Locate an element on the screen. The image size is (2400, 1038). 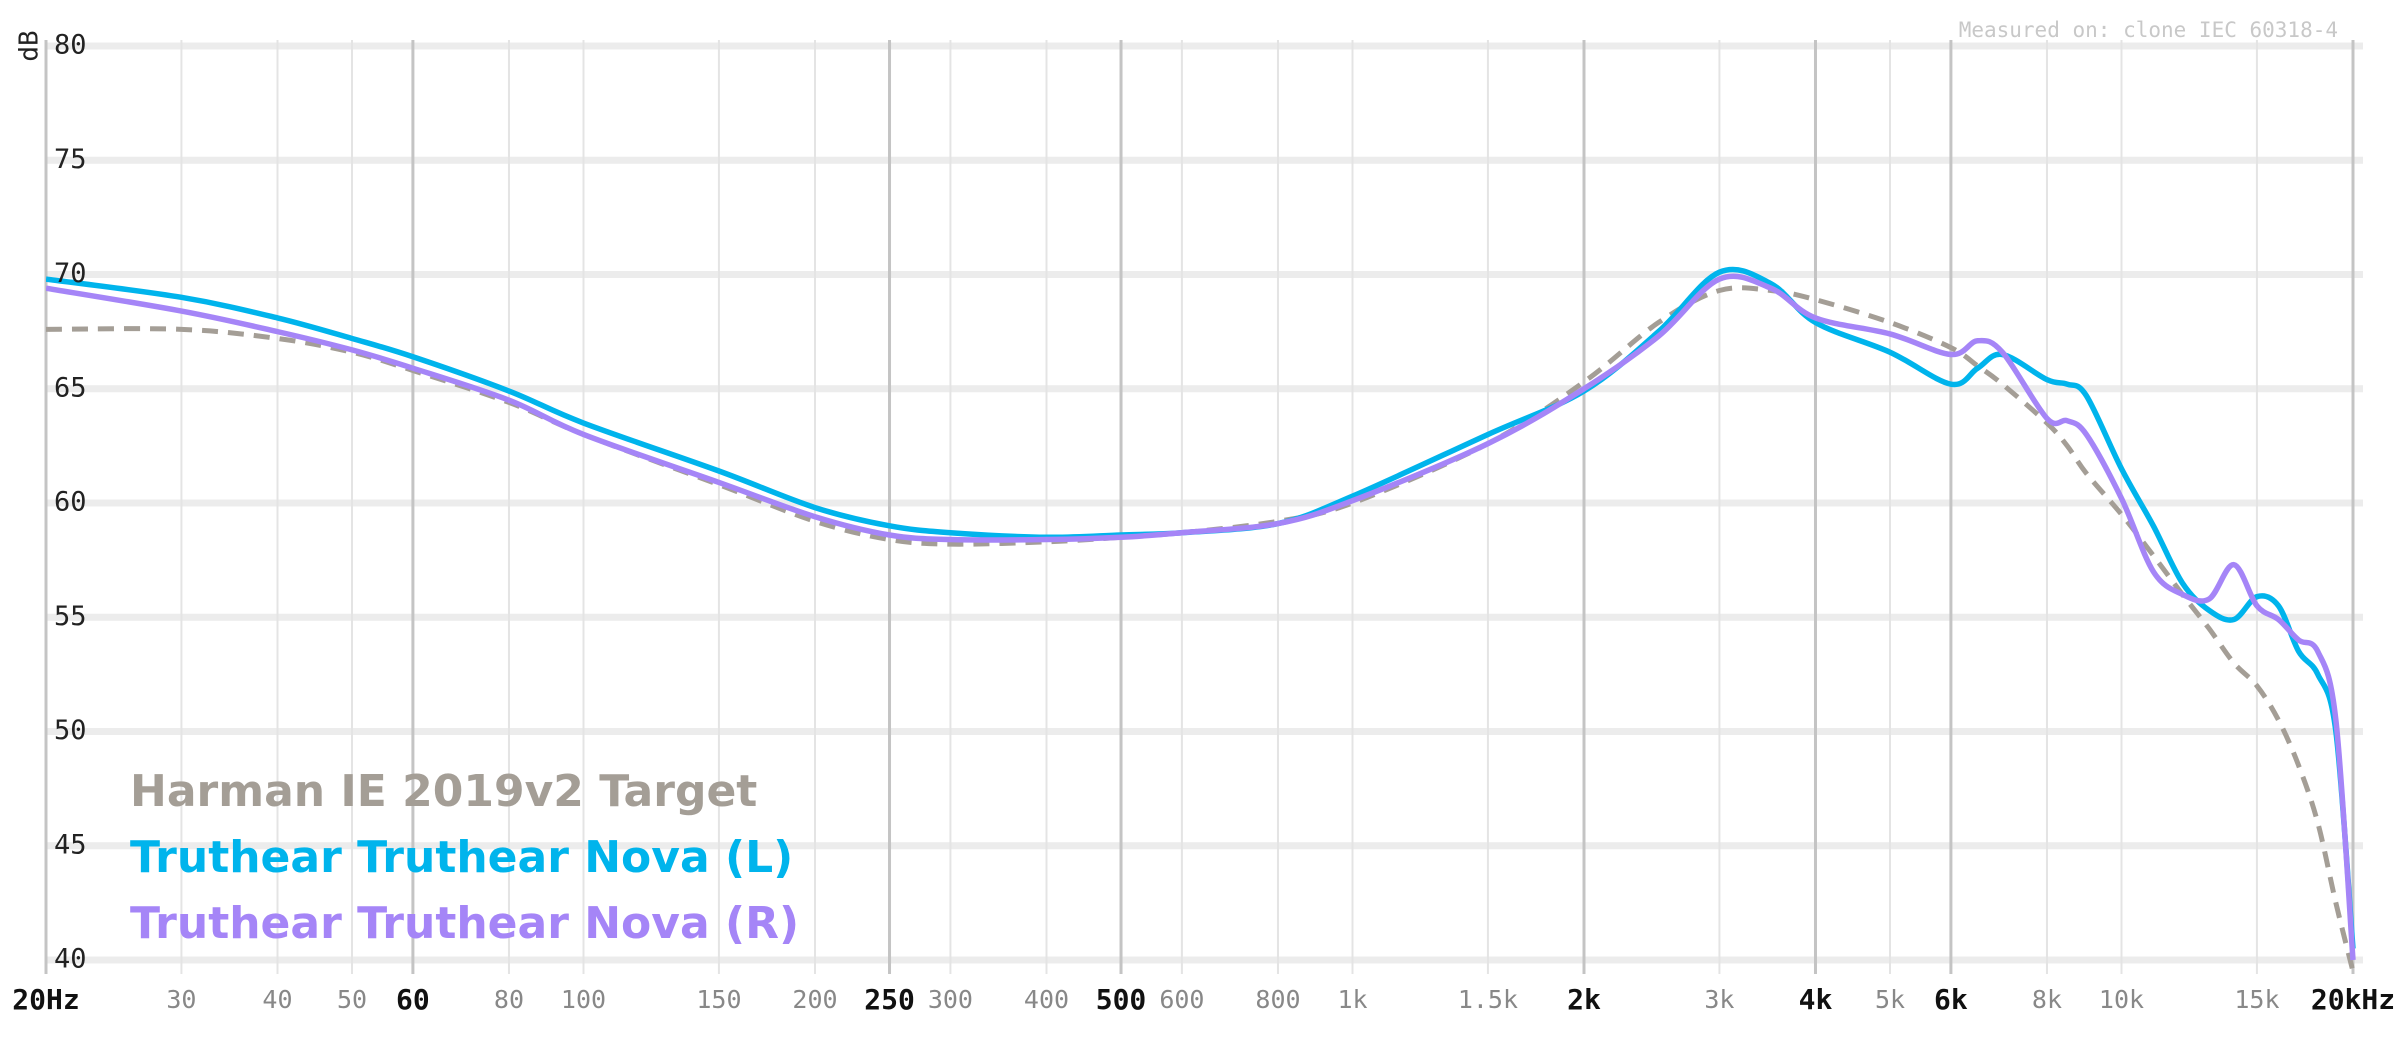
x-tick-label: 8k is located at coordinates (2047, 999).